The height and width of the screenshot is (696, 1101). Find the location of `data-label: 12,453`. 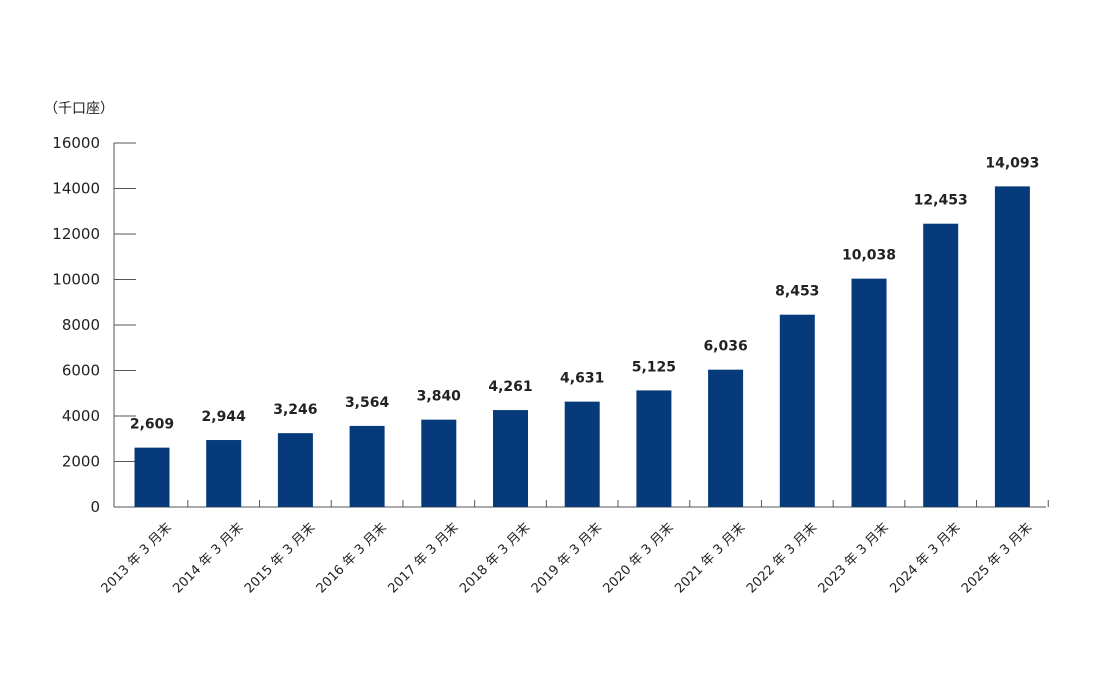

data-label: 12,453 is located at coordinates (941, 201).